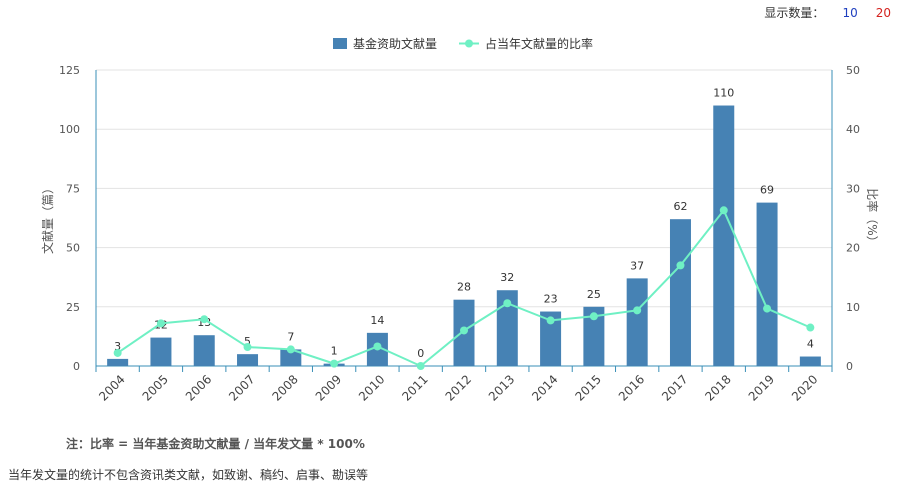 The width and height of the screenshot is (905, 488). What do you see at coordinates (588, 387) in the screenshot?
I see `x-tick-label: 2015` at bounding box center [588, 387].